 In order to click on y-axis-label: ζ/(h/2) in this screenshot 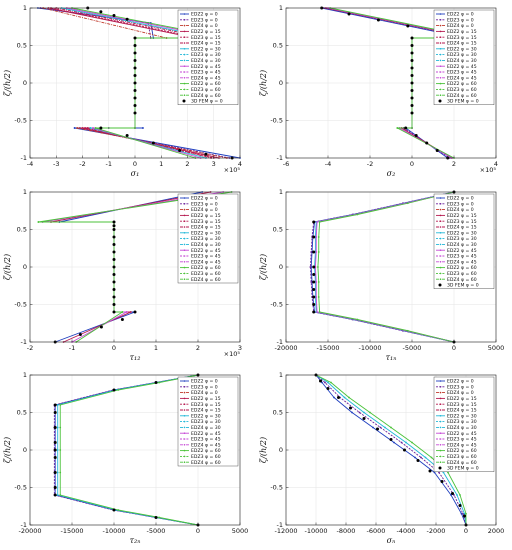, I will do `click(263, 83)`.